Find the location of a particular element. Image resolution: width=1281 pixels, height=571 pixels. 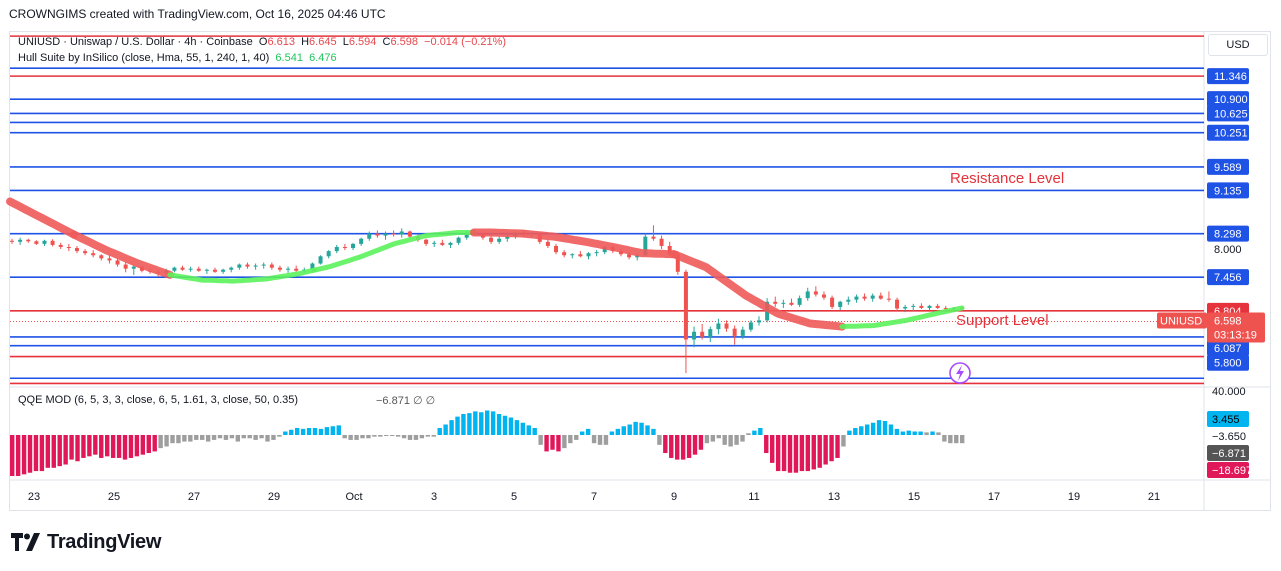

price-tick-2: 10.625 is located at coordinates (1228, 113).